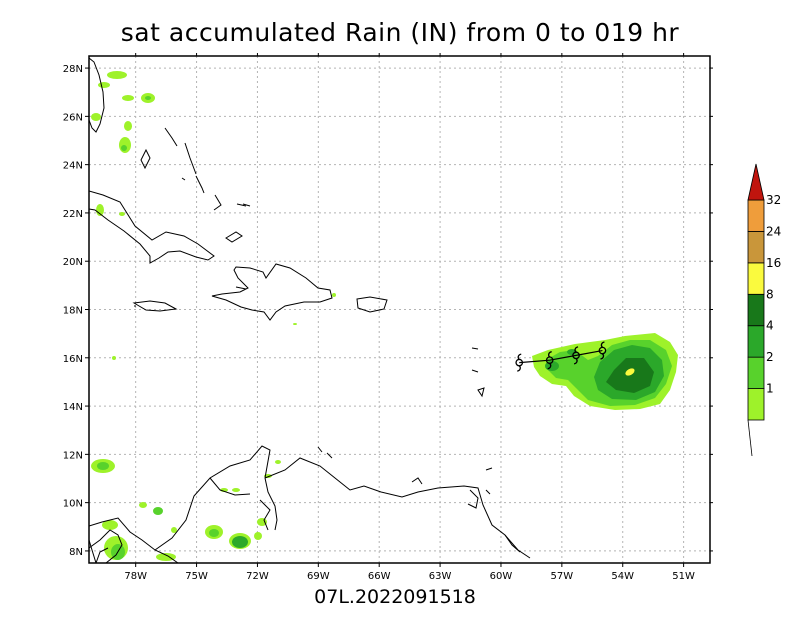 Image resolution: width=800 pixels, height=618 pixels. I want to click on storm-rain-very-heavy, so click(630, 375).